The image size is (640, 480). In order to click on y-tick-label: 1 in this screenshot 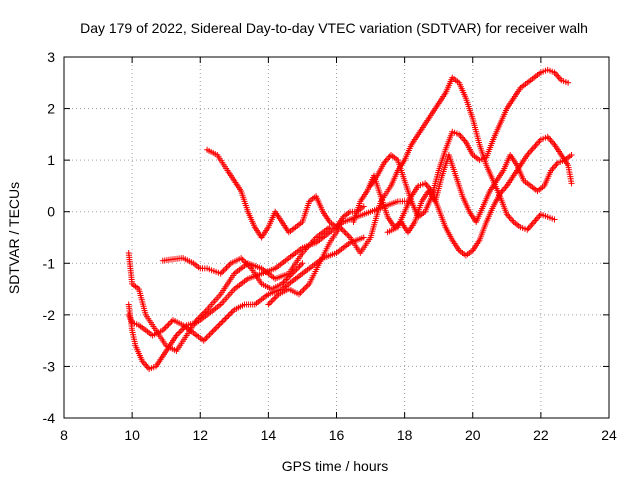, I will do `click(51, 160)`.